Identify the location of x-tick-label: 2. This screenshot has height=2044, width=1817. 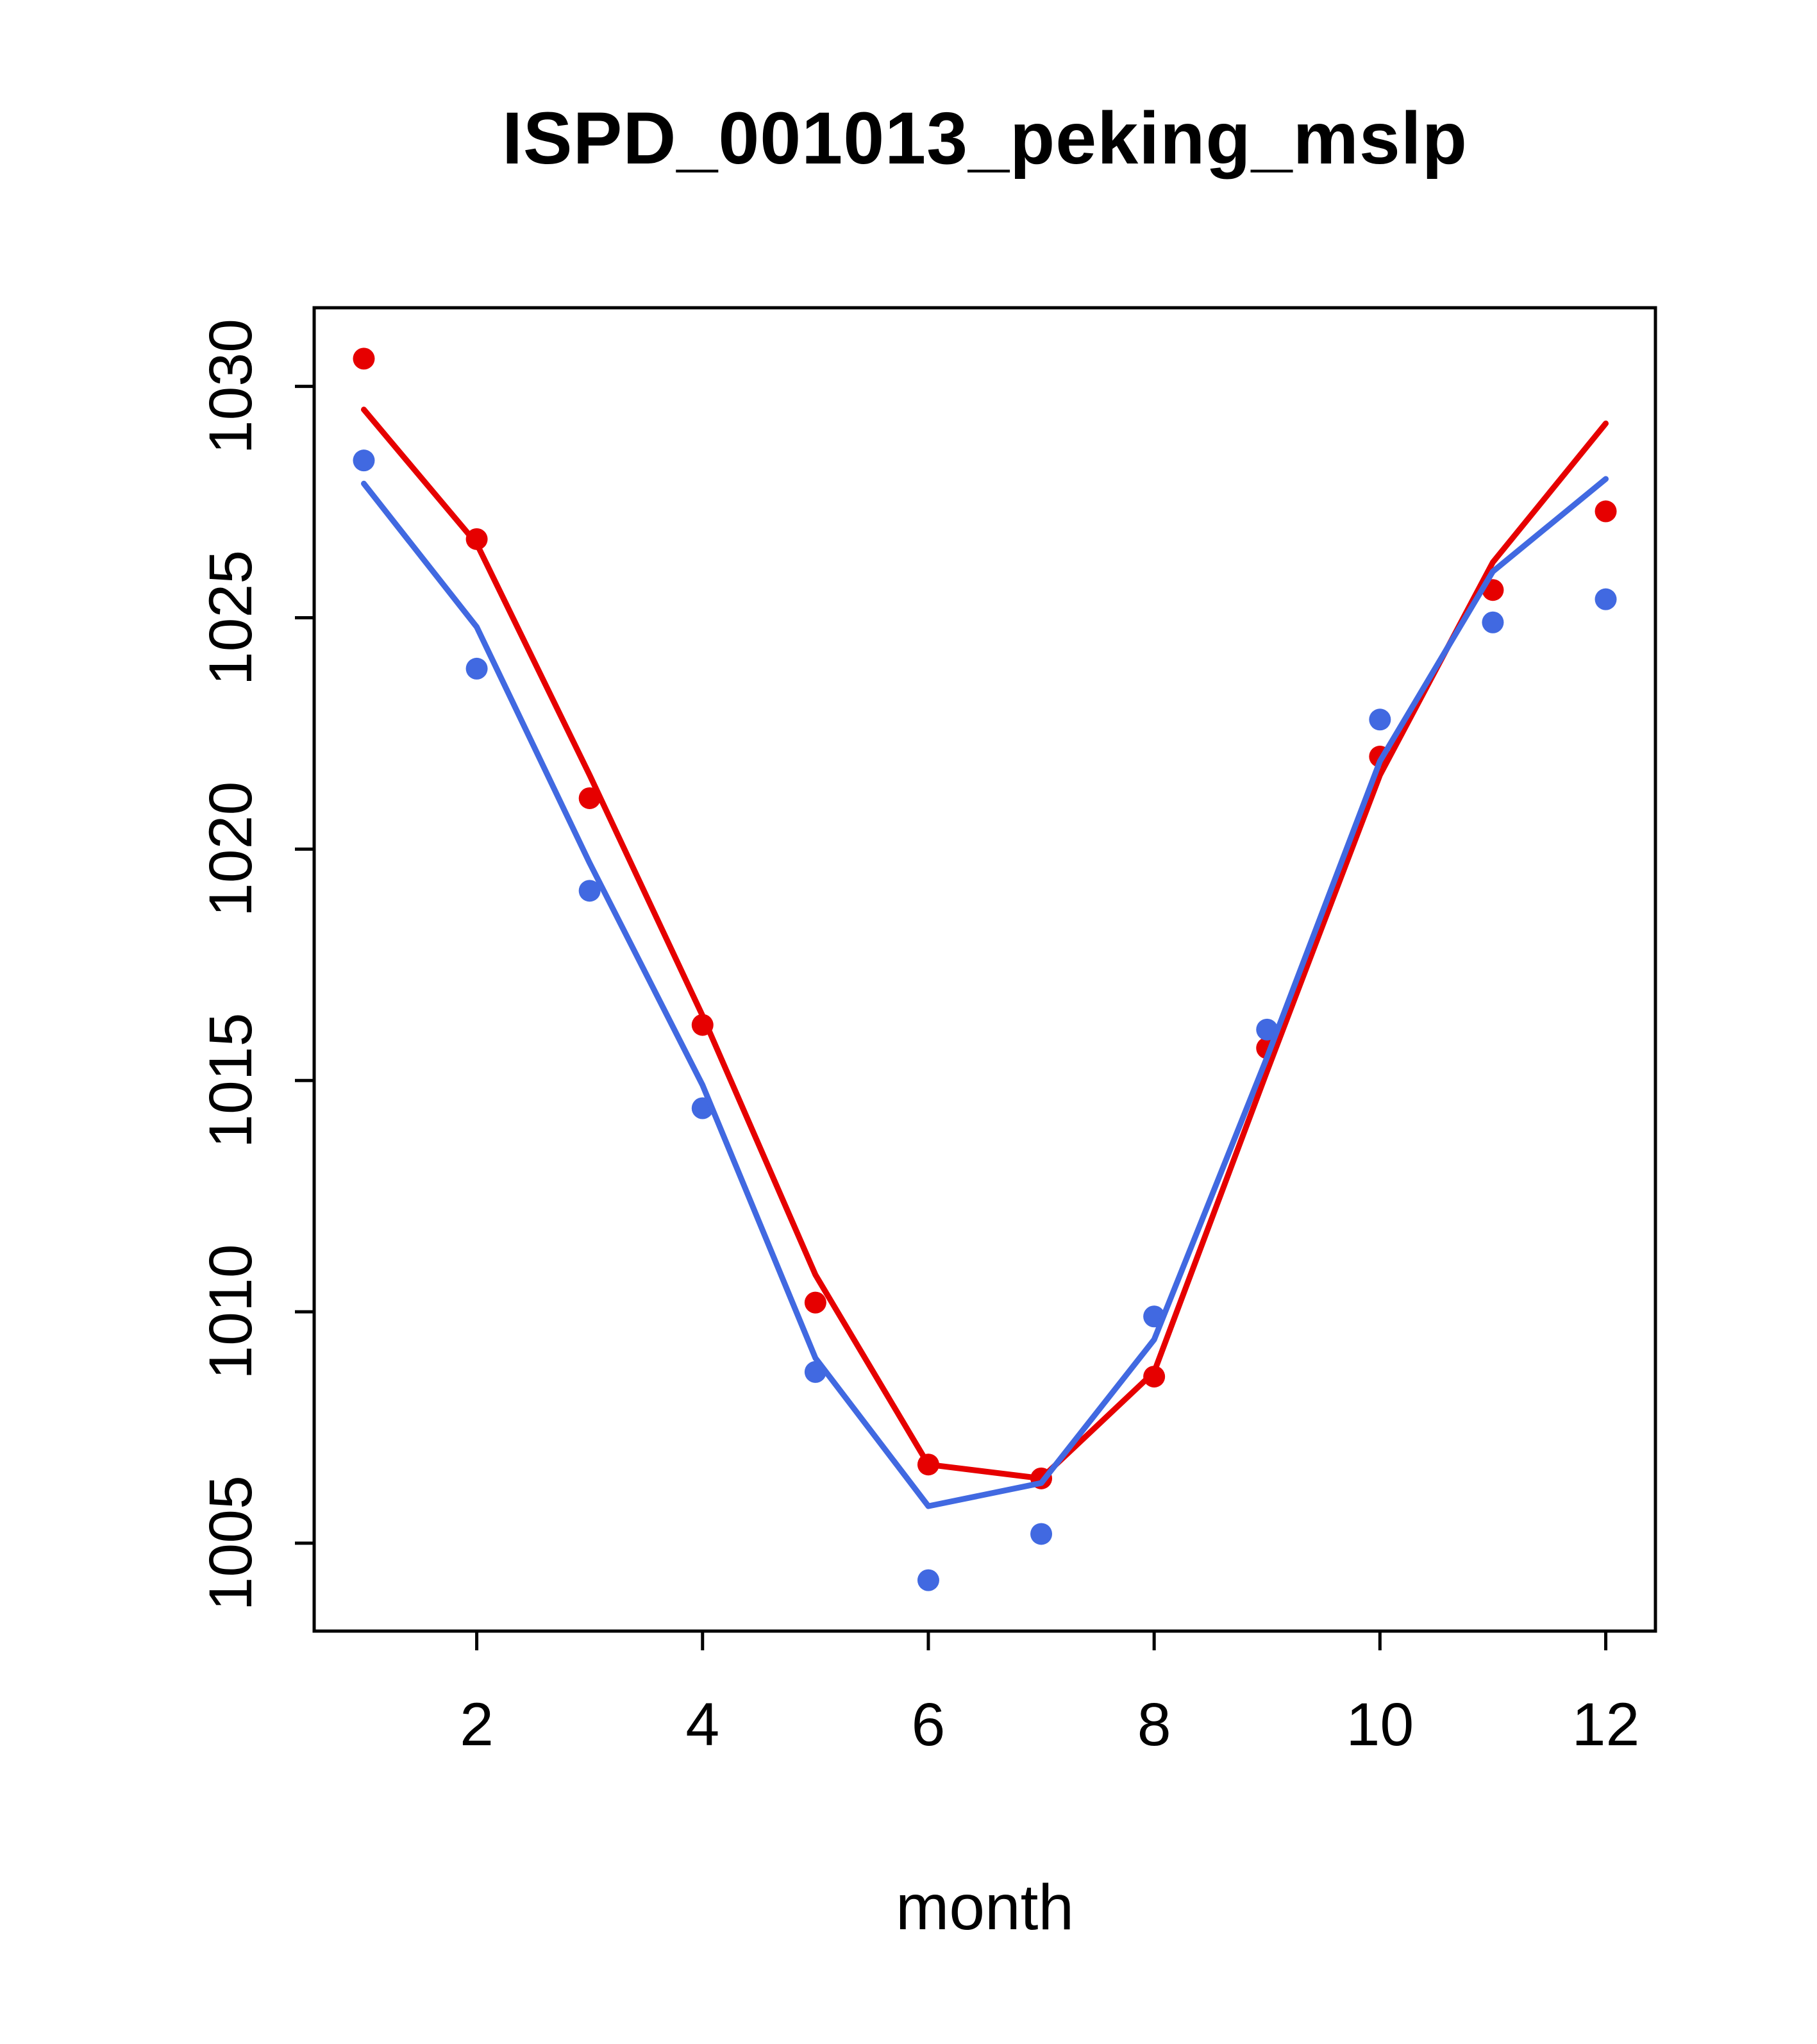
(477, 1725).